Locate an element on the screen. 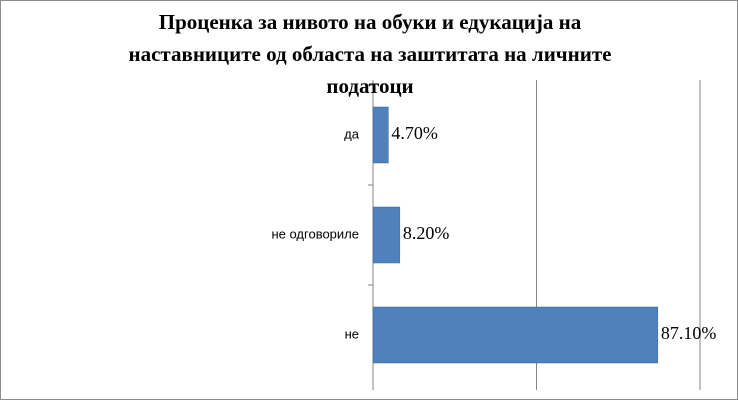 The image size is (738, 400). value-label: 87.10% is located at coordinates (689, 333).